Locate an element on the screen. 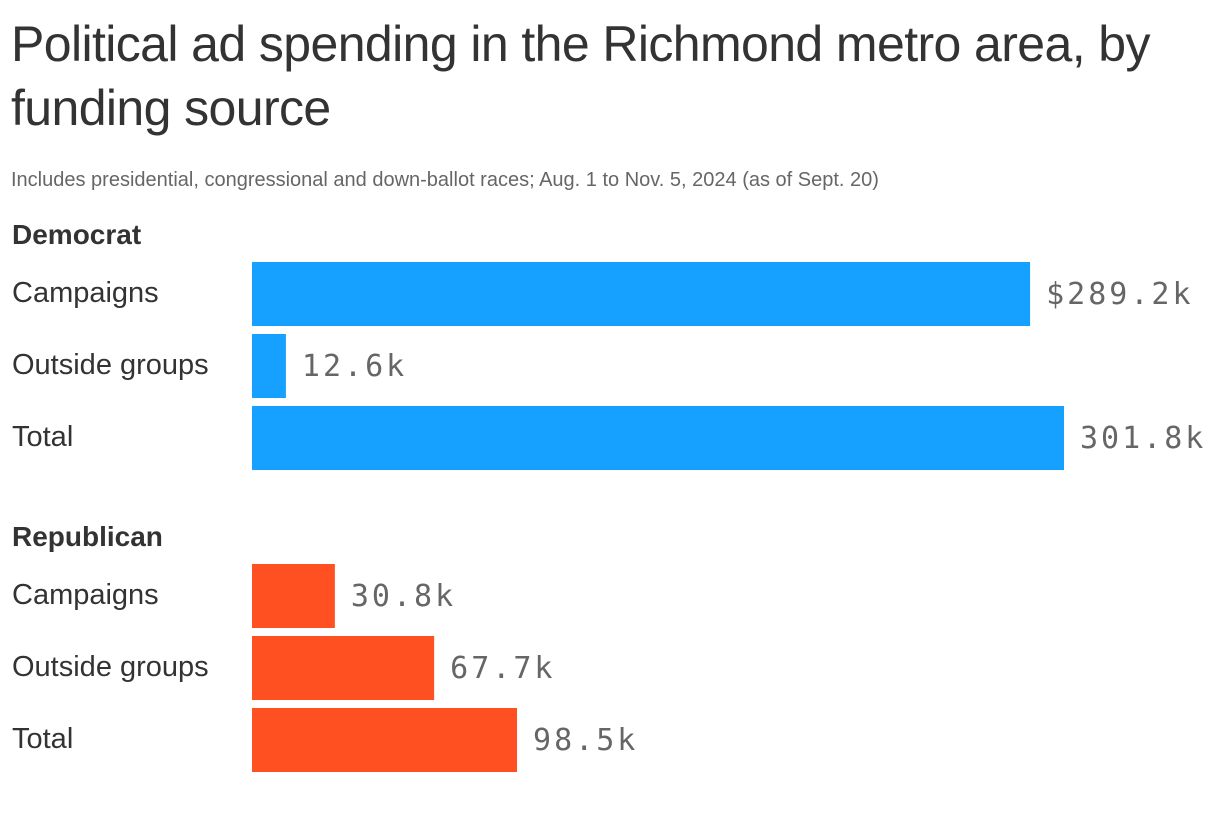  category-label-republican-total: Total is located at coordinates (42, 739).